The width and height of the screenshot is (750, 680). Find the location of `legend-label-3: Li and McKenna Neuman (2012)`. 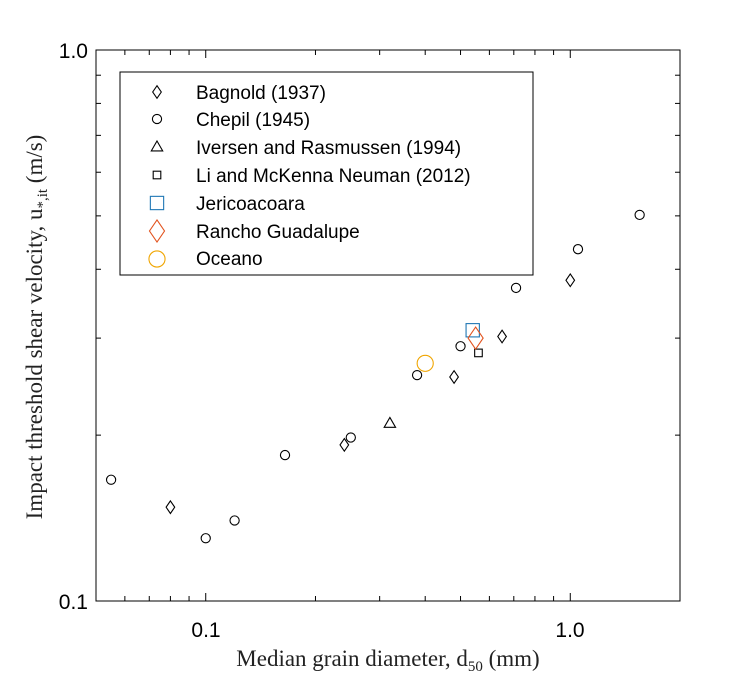

legend-label-3: Li and McKenna Neuman (2012) is located at coordinates (333, 176).